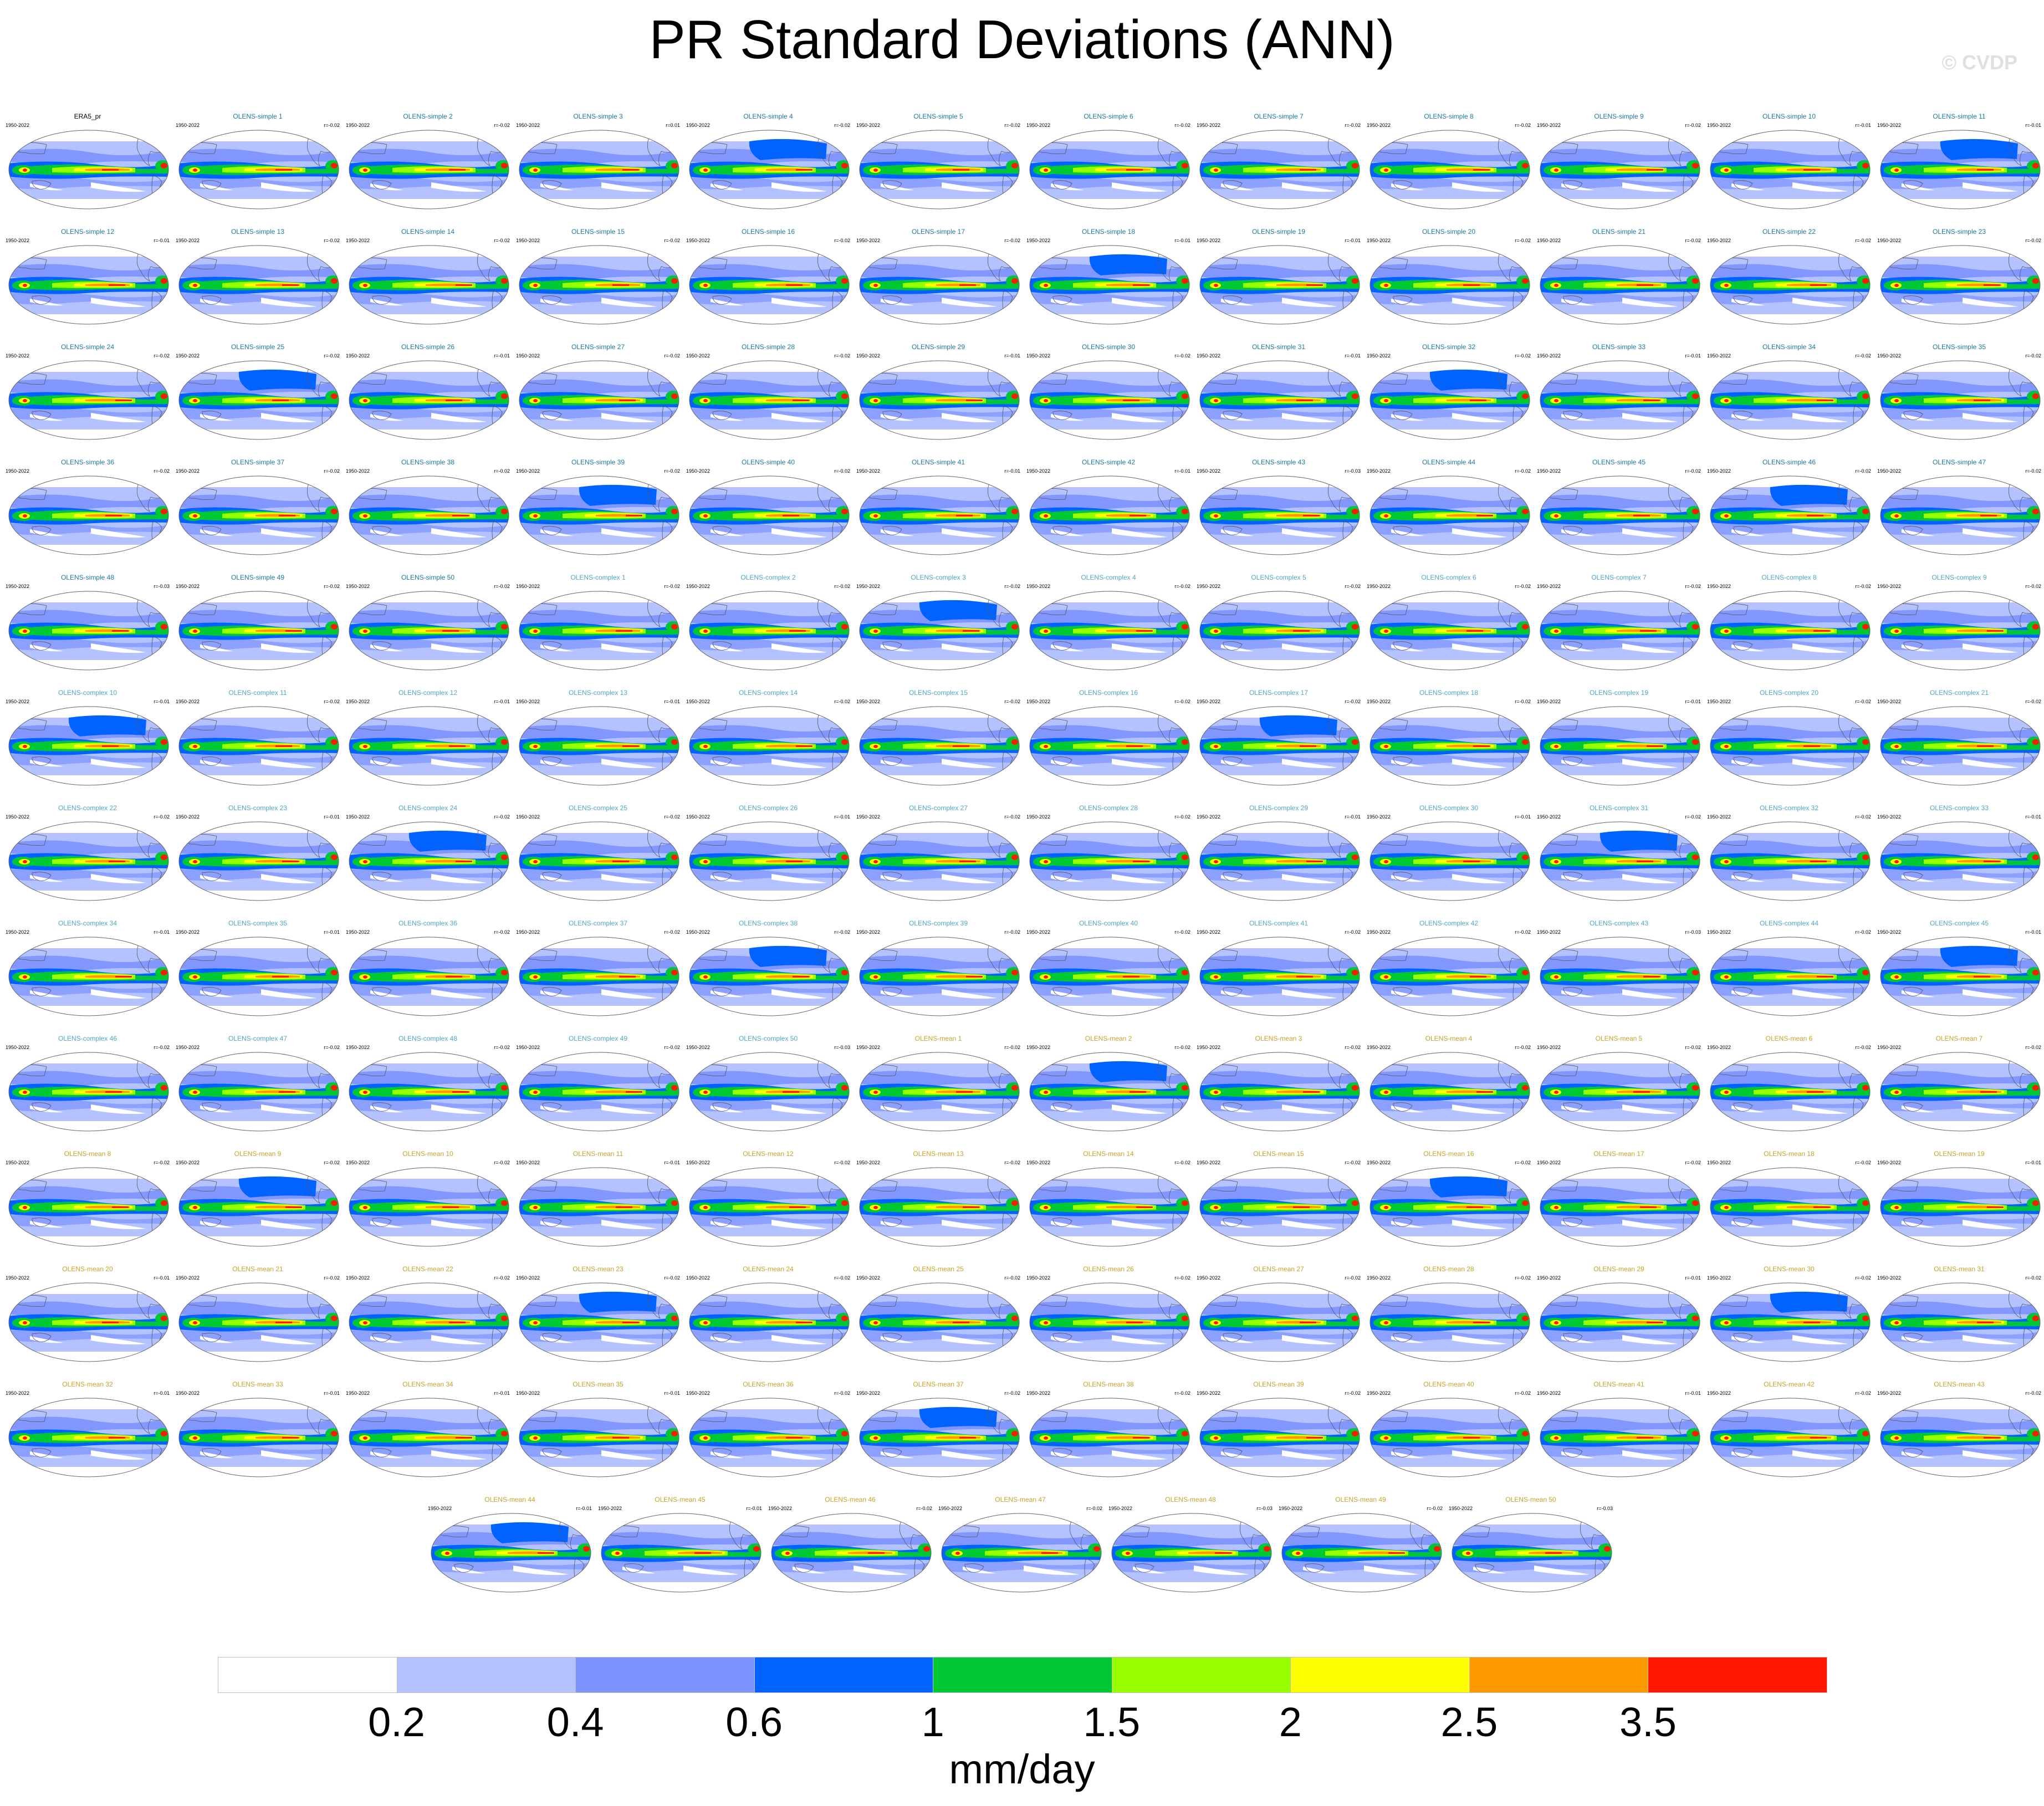  I want to click on map-panel: OLENS-mean 6 1950-2022 r=-0.02, so click(1789, 1084).